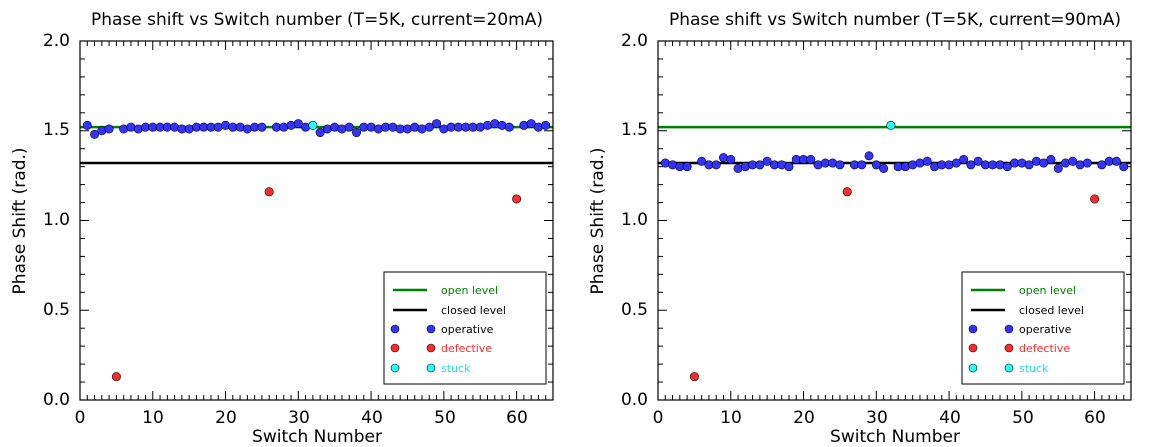  I want to click on stuck-point, so click(313, 125).